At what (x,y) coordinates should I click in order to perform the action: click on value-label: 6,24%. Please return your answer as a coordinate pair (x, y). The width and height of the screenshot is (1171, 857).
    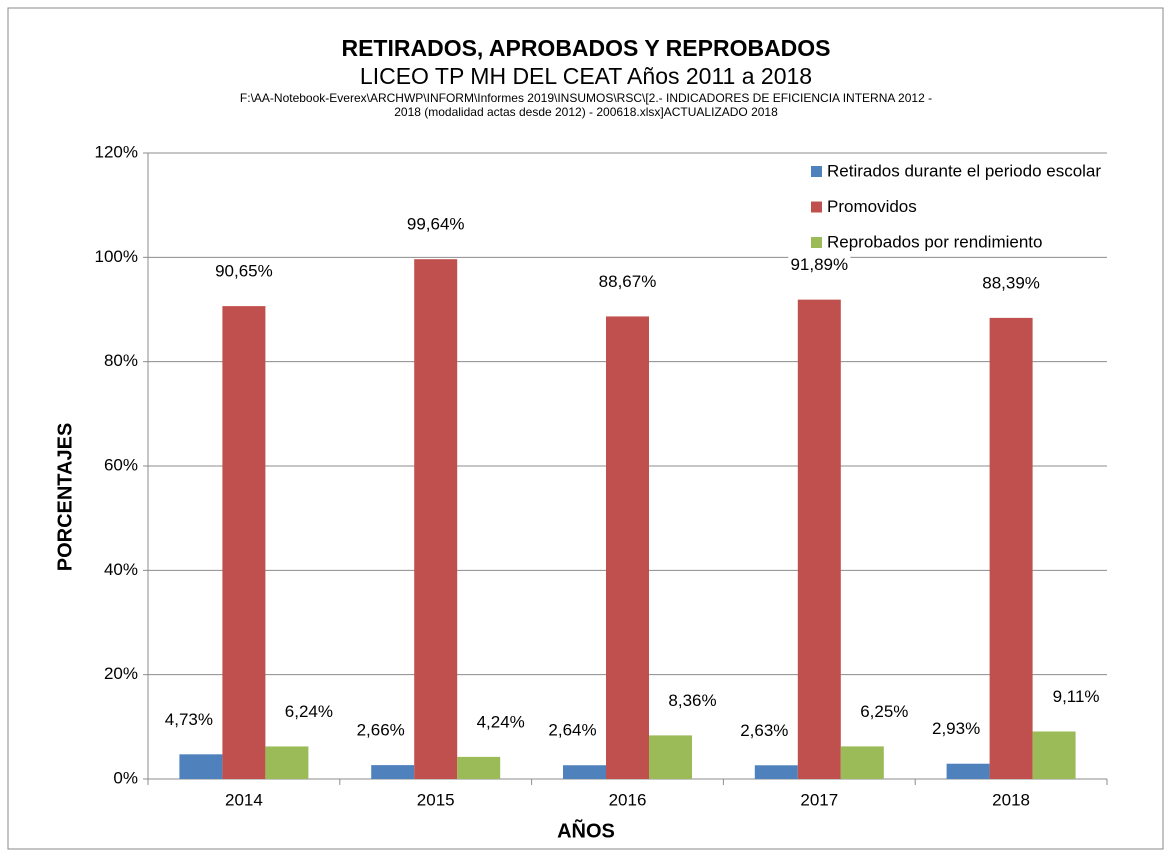
    Looking at the image, I should click on (309, 711).